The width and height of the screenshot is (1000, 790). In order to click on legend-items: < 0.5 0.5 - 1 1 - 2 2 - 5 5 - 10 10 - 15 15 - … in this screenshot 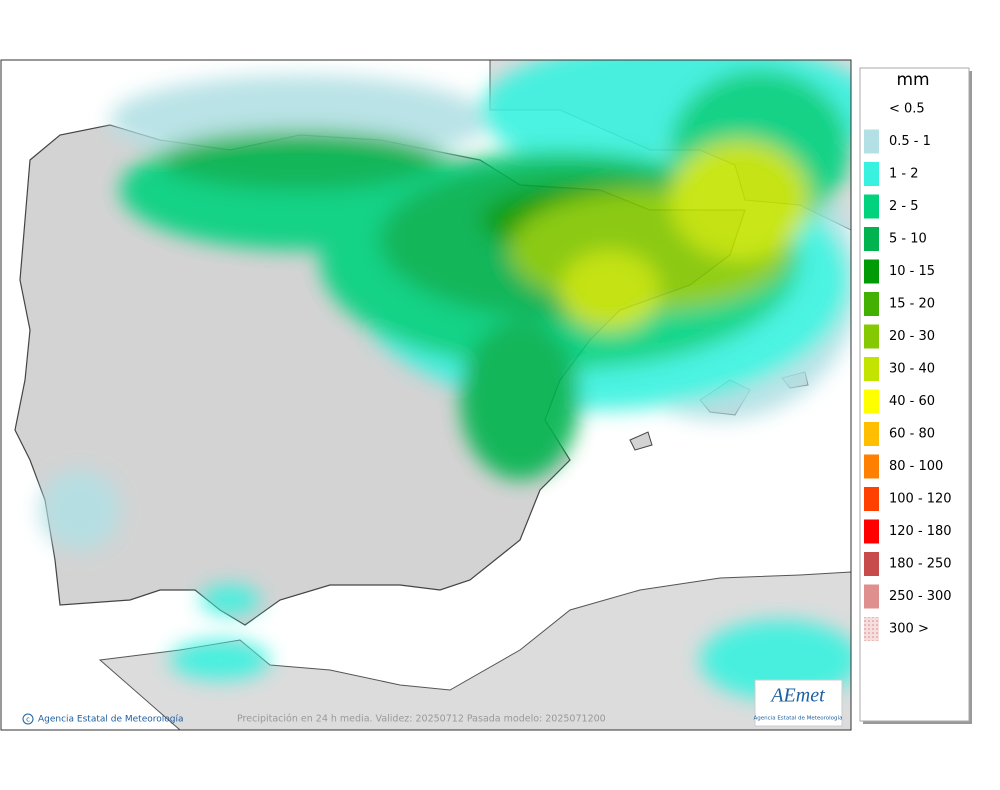, I will do `click(908, 369)`.